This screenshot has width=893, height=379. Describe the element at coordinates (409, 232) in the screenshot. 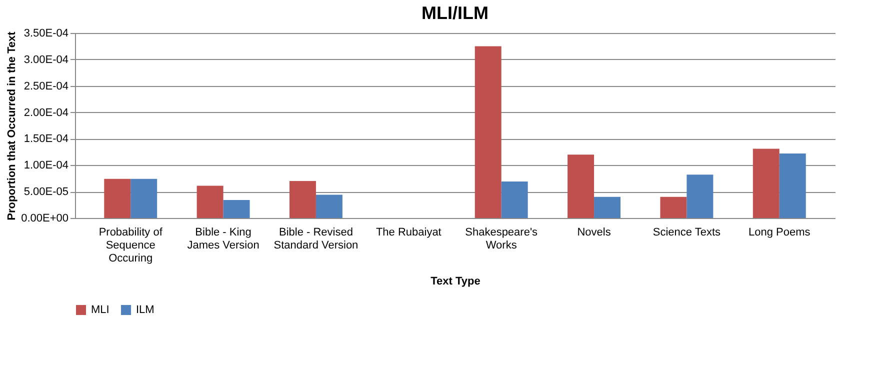

I see `x-tick-label: The Rubaiyat` at that location.